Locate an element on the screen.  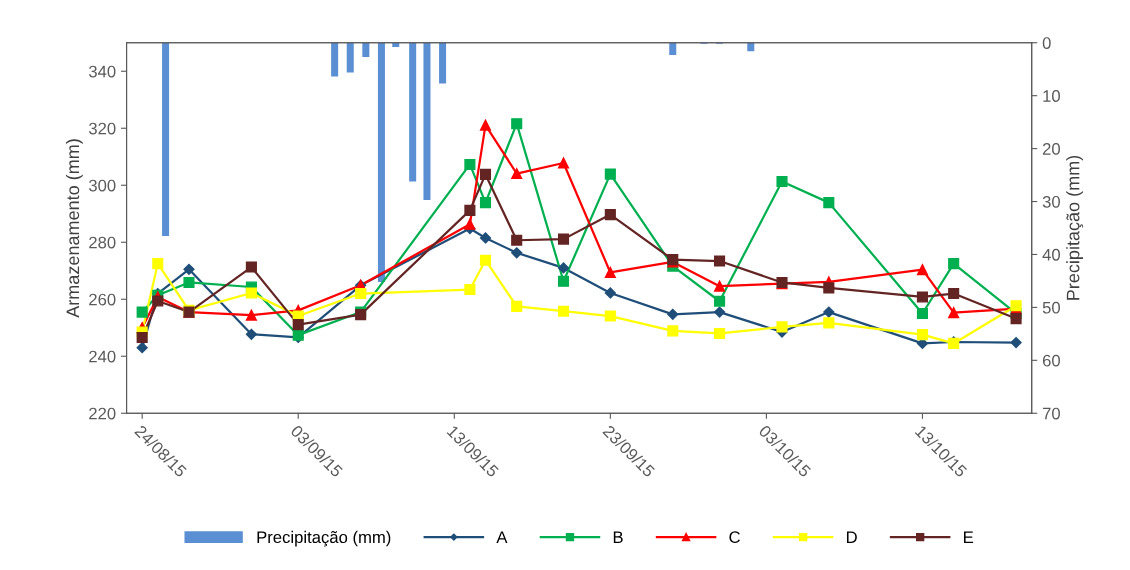
y-tick-label: 220 is located at coordinates (102, 413).